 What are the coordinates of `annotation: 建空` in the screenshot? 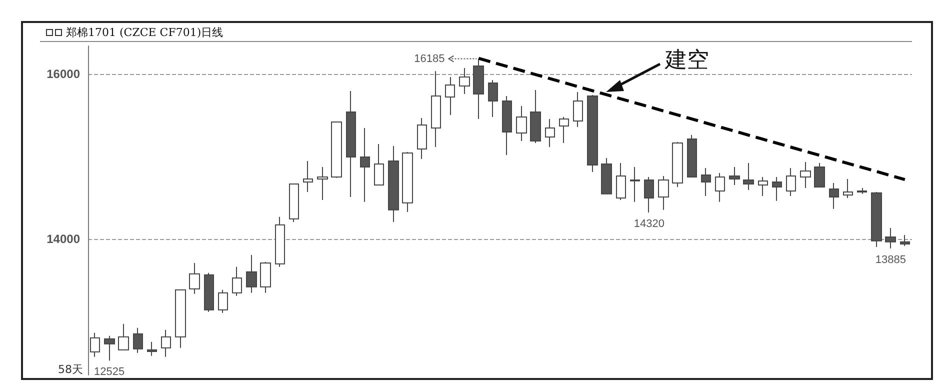 It's located at (687, 61).